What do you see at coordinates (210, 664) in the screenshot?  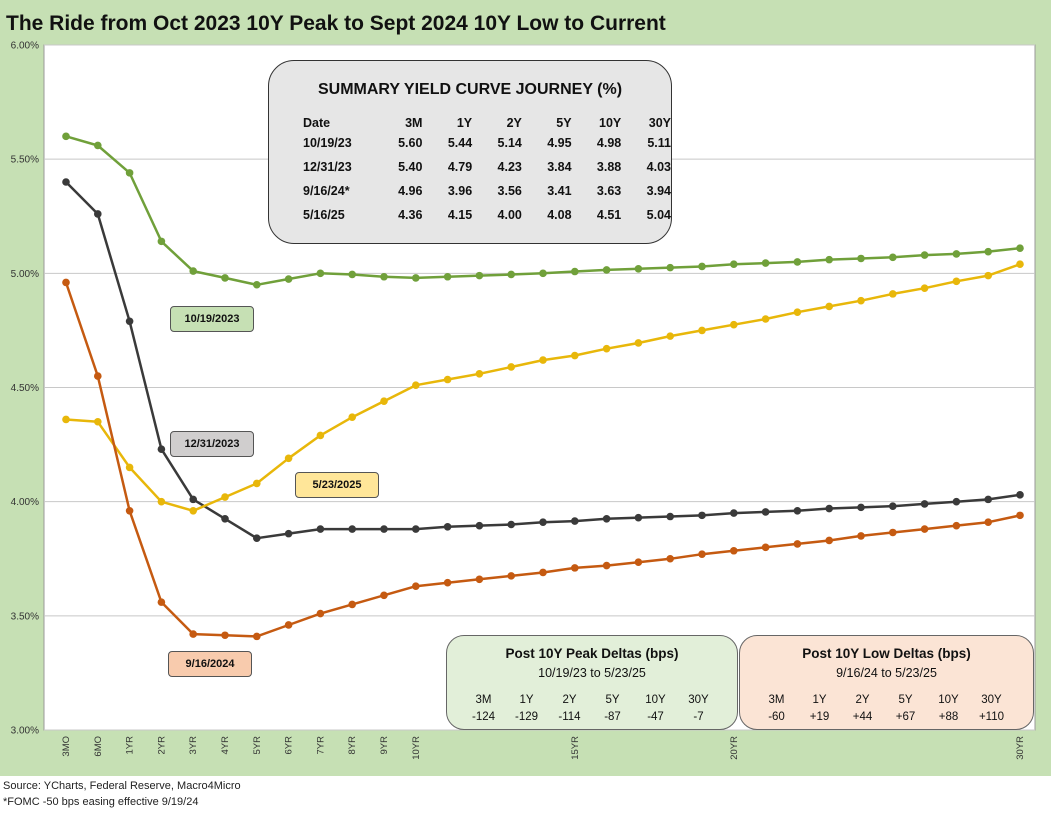 I see `series-label-sep2024: 9/16/2024` at bounding box center [210, 664].